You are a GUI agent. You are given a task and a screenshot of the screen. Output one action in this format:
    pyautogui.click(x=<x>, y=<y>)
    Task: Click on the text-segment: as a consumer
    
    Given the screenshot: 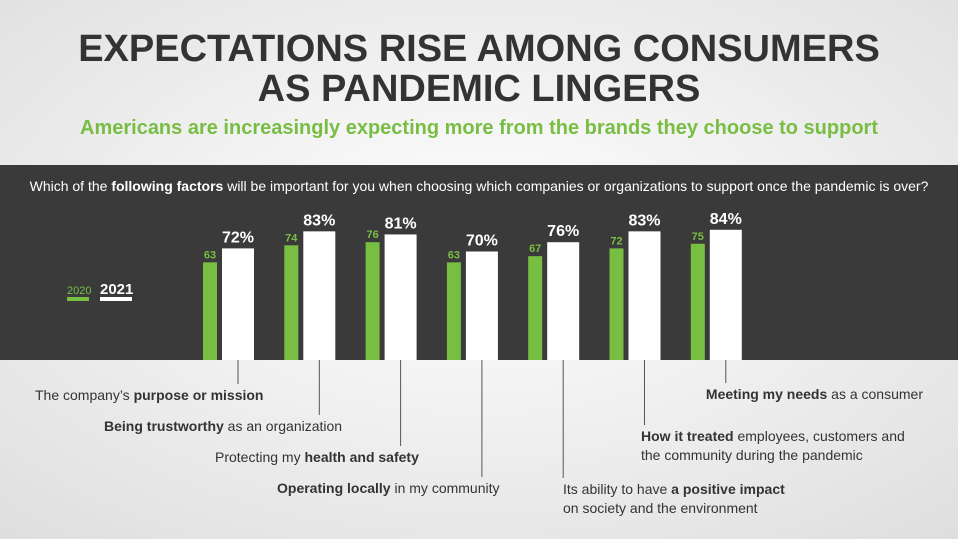 What is the action you would take?
    pyautogui.click(x=875, y=394)
    